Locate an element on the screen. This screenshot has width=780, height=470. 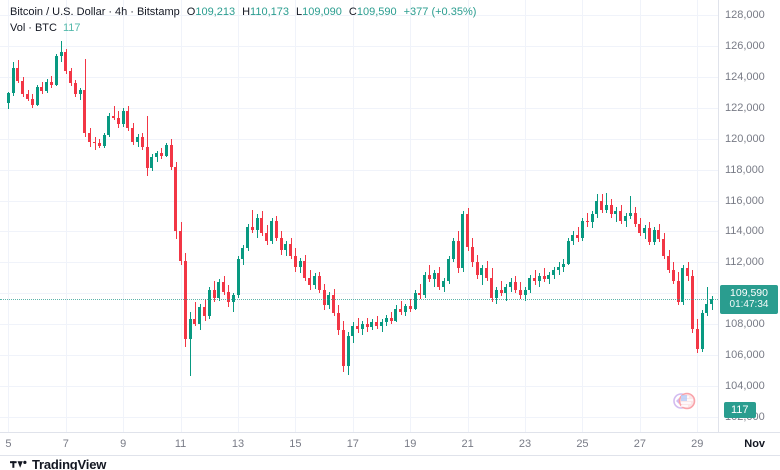
time-tick-label: 19 is located at coordinates (410, 444).